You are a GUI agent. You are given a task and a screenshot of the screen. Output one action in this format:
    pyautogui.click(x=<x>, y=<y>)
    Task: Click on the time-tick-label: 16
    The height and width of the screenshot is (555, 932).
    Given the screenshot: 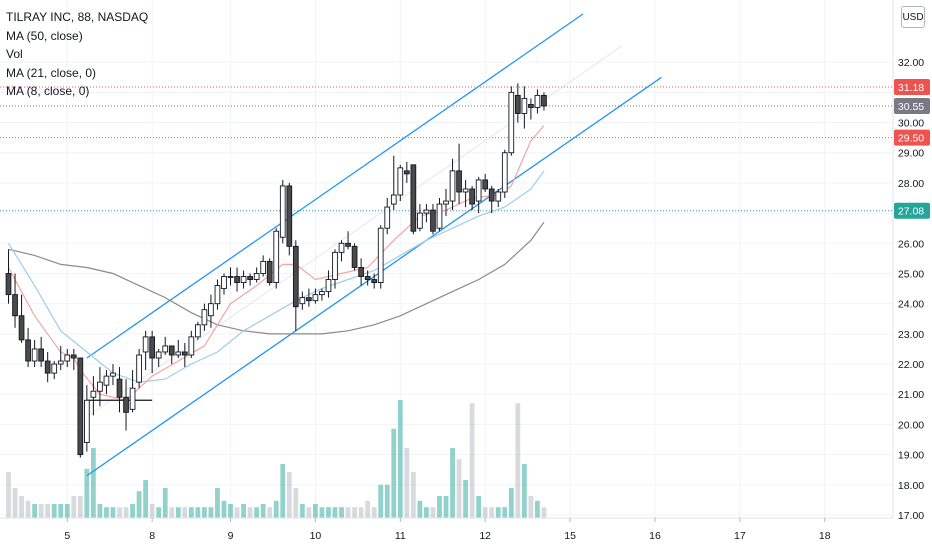 What is the action you would take?
    pyautogui.click(x=655, y=536)
    